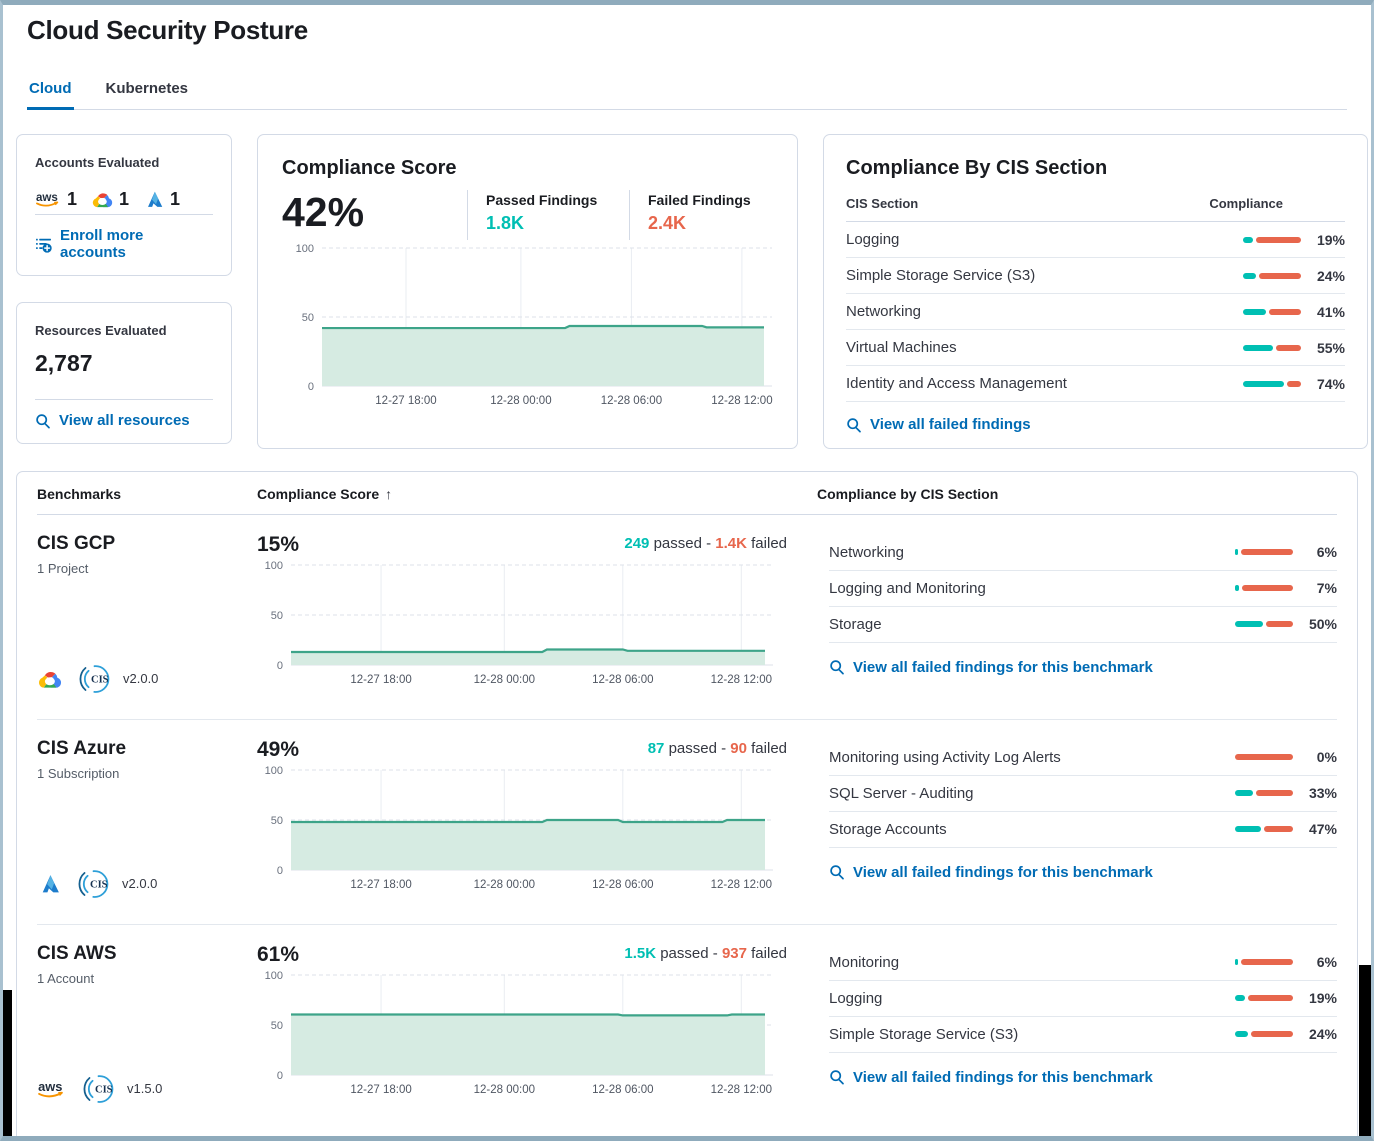 The image size is (1374, 1141). I want to click on view-all-resources-link: View all resources, so click(124, 420).